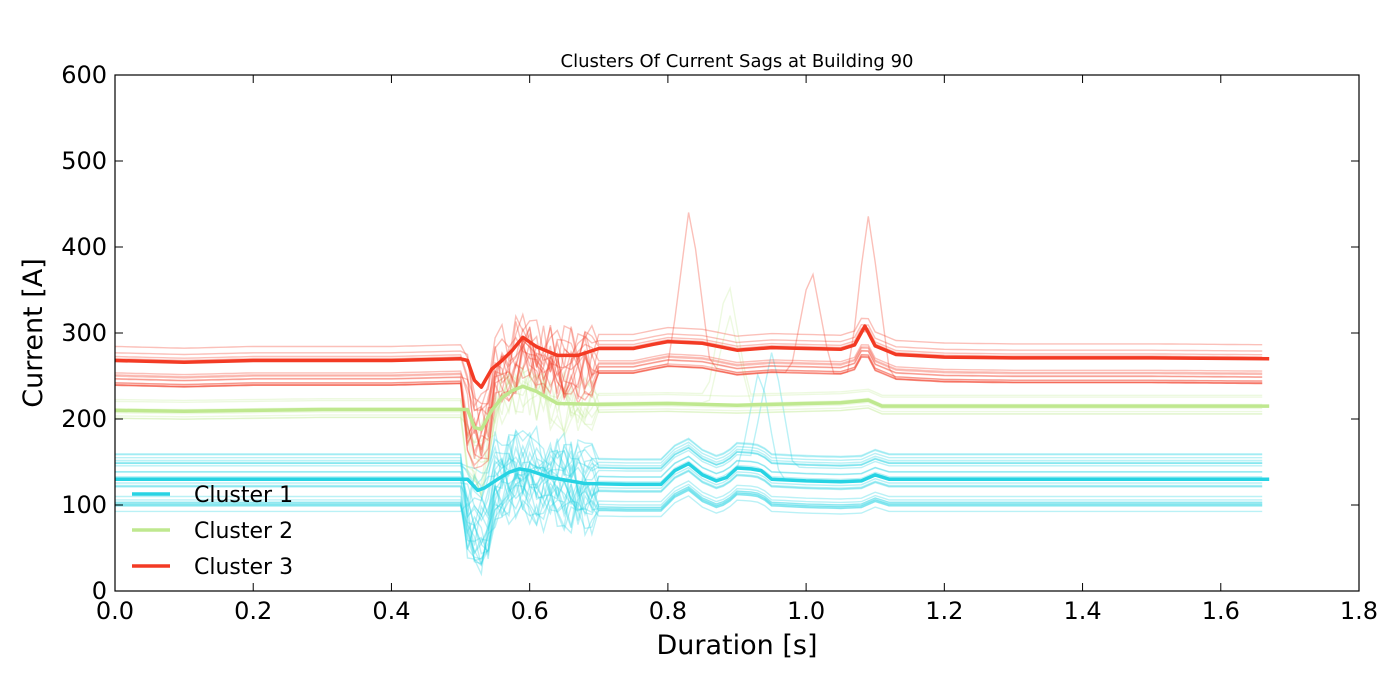  I want to click on legend-label: Cluster 2, so click(243, 531).